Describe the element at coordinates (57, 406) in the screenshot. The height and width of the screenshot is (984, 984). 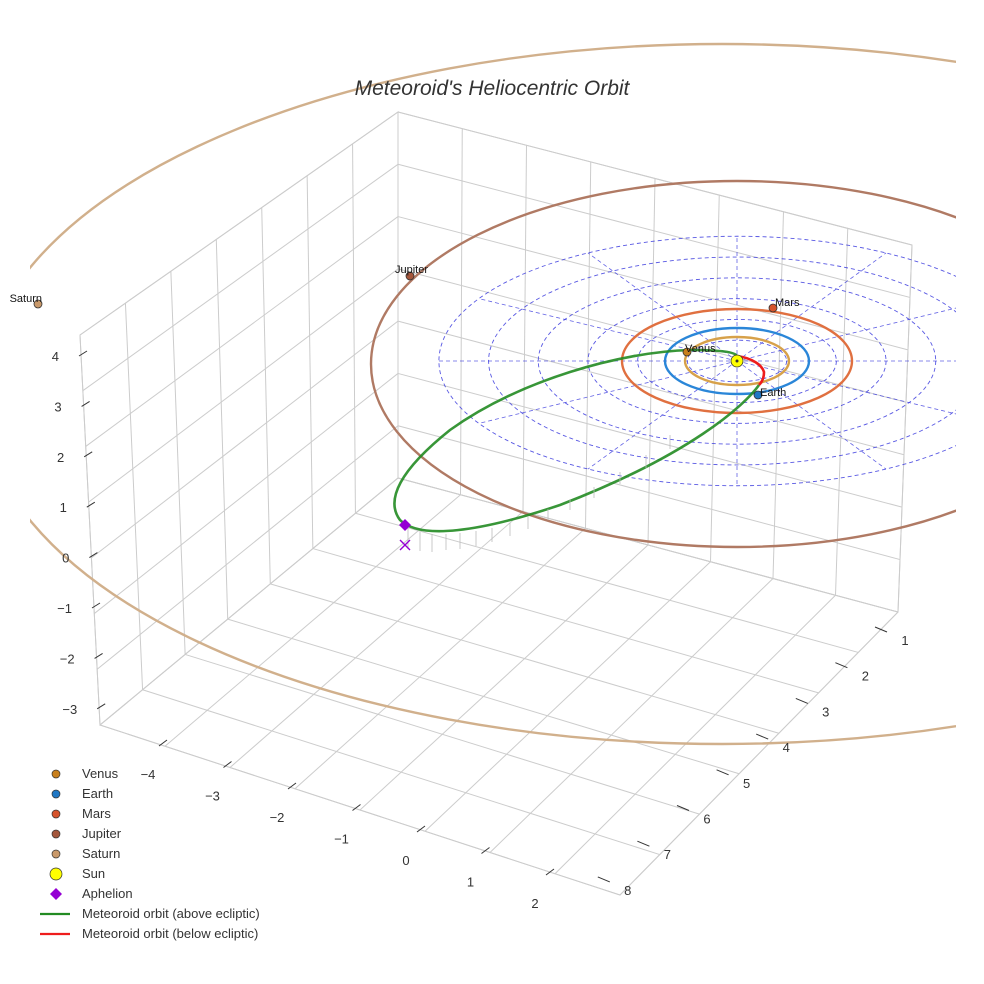
I see `z-tick-label: 3` at that location.